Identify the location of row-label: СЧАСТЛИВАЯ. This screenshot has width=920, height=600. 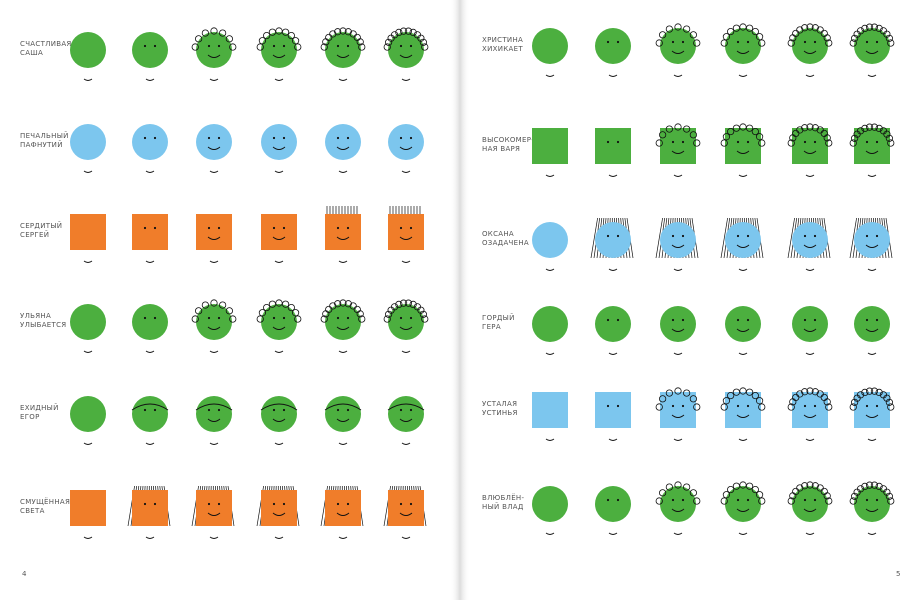
(46, 44).